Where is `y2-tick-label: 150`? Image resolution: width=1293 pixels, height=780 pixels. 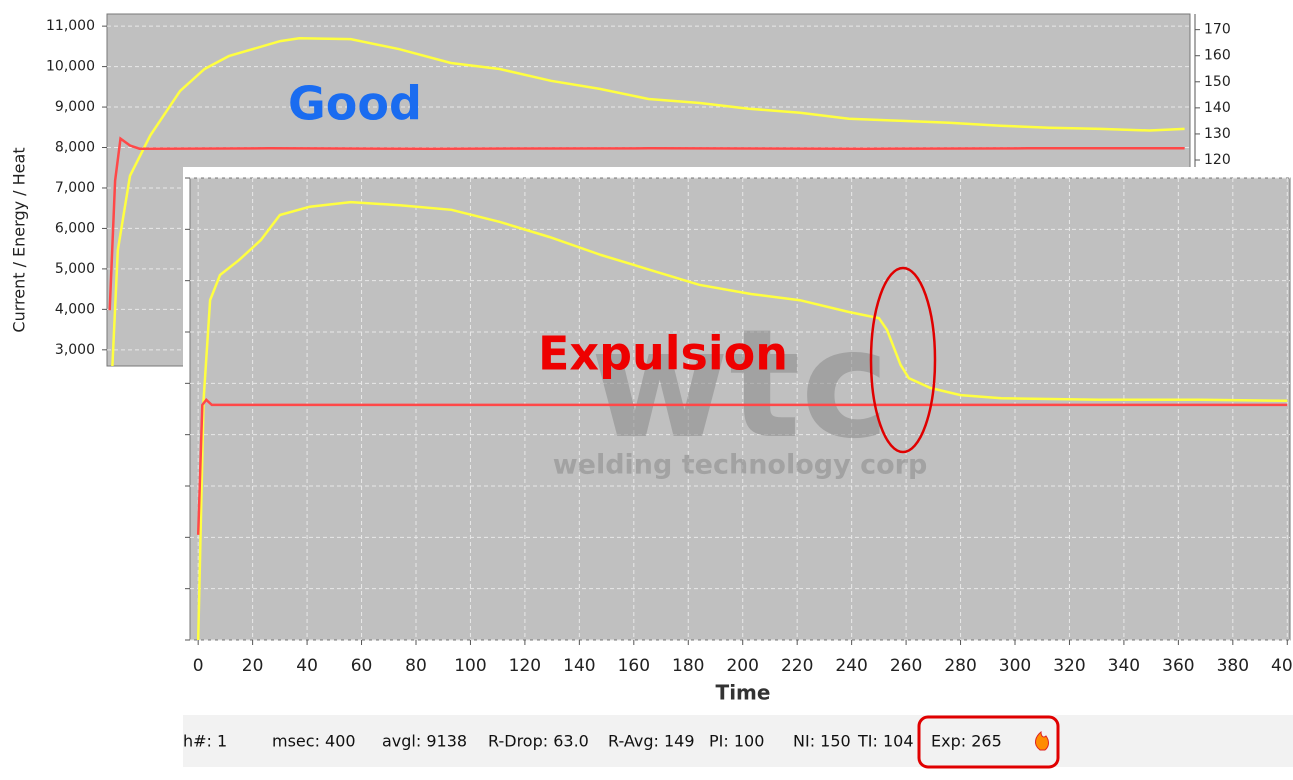
y2-tick-label: 150 is located at coordinates (1217, 82).